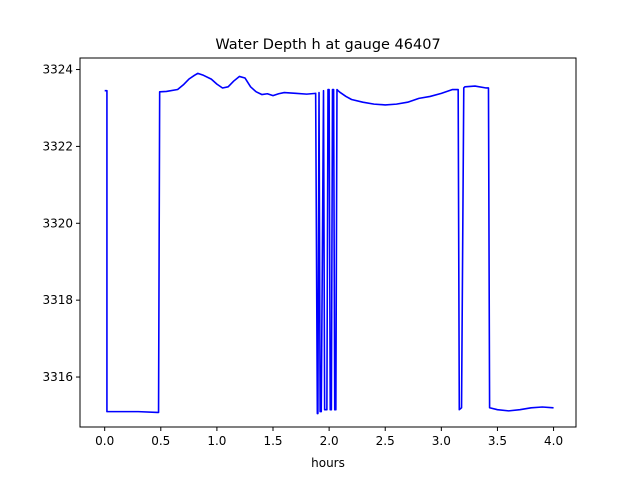 The image size is (640, 480). I want to click on y-tick-label: 3320, so click(57, 223).